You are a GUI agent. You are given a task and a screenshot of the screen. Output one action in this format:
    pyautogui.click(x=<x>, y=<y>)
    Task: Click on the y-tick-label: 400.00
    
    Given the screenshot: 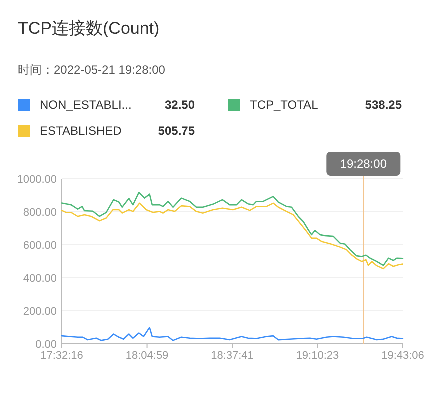 What is the action you would take?
    pyautogui.click(x=40, y=279)
    